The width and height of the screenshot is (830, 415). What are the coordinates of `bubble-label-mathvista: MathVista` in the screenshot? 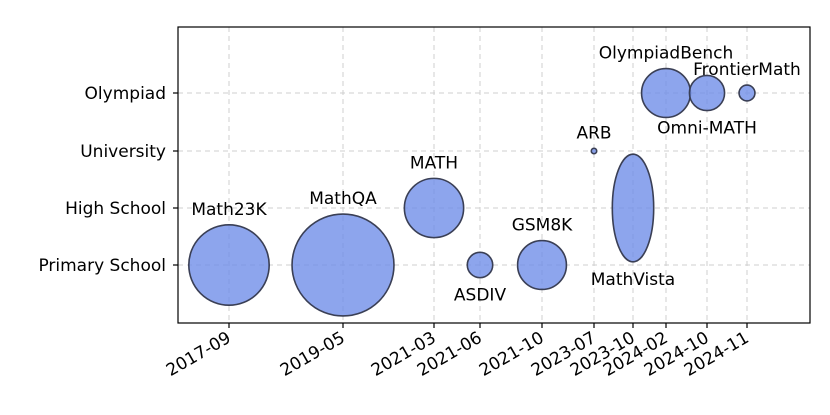 It's located at (633, 280).